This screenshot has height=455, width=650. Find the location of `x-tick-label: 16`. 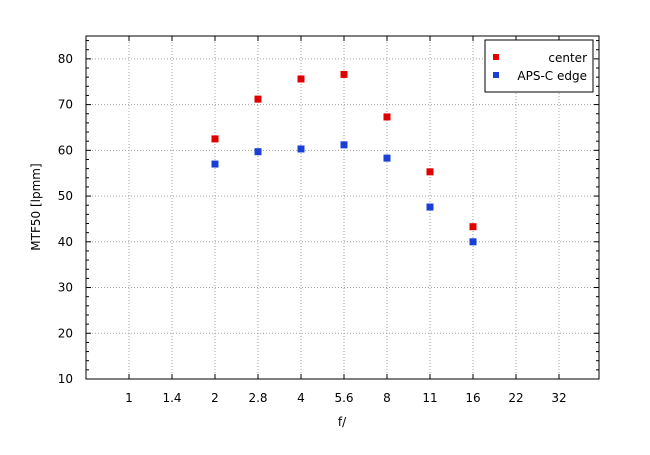

x-tick-label: 16 is located at coordinates (472, 398).